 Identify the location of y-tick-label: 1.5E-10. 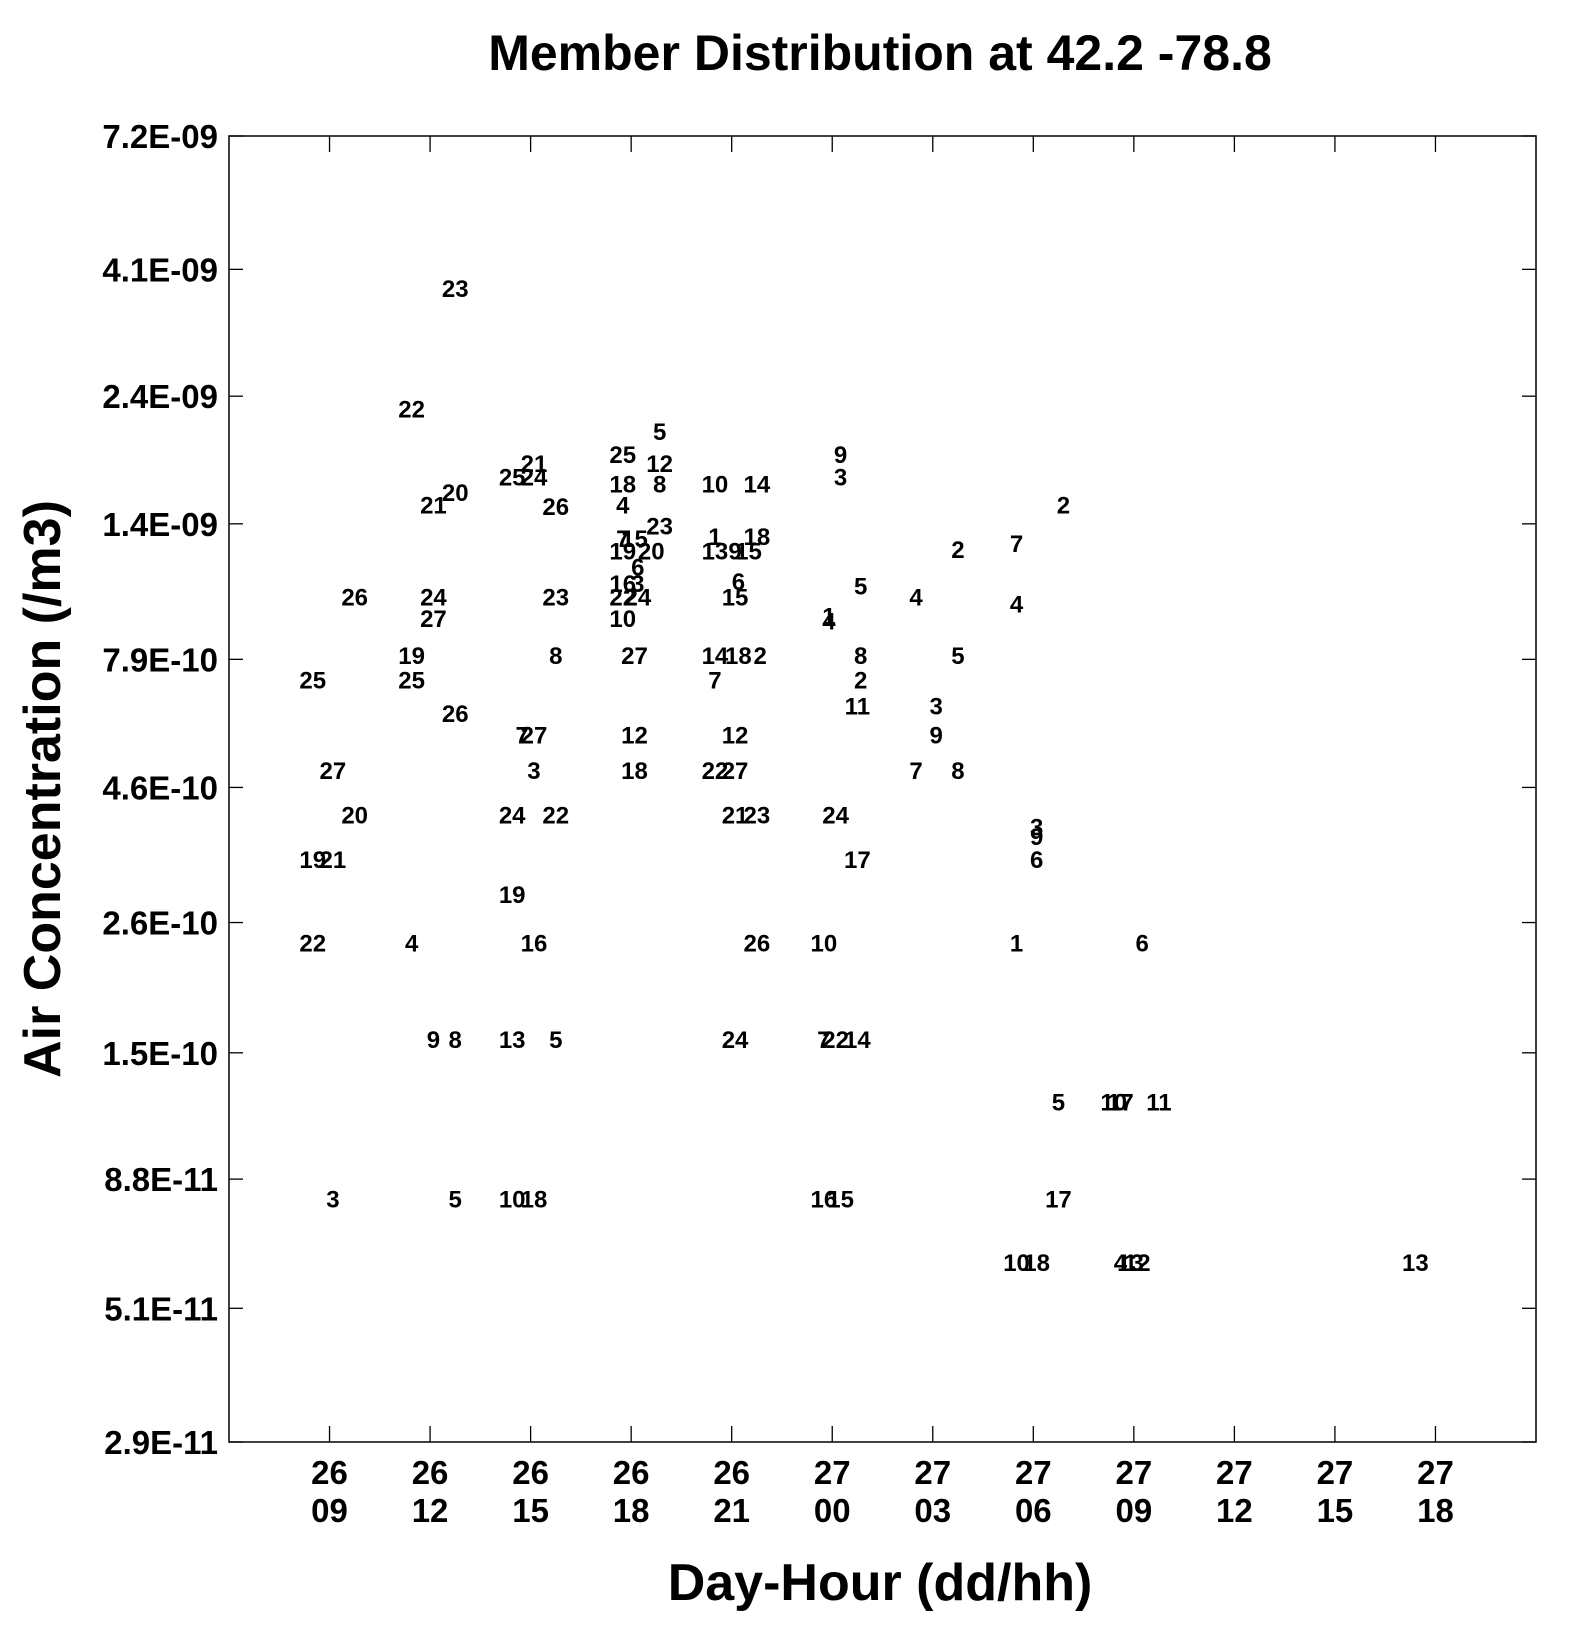
(160, 1053).